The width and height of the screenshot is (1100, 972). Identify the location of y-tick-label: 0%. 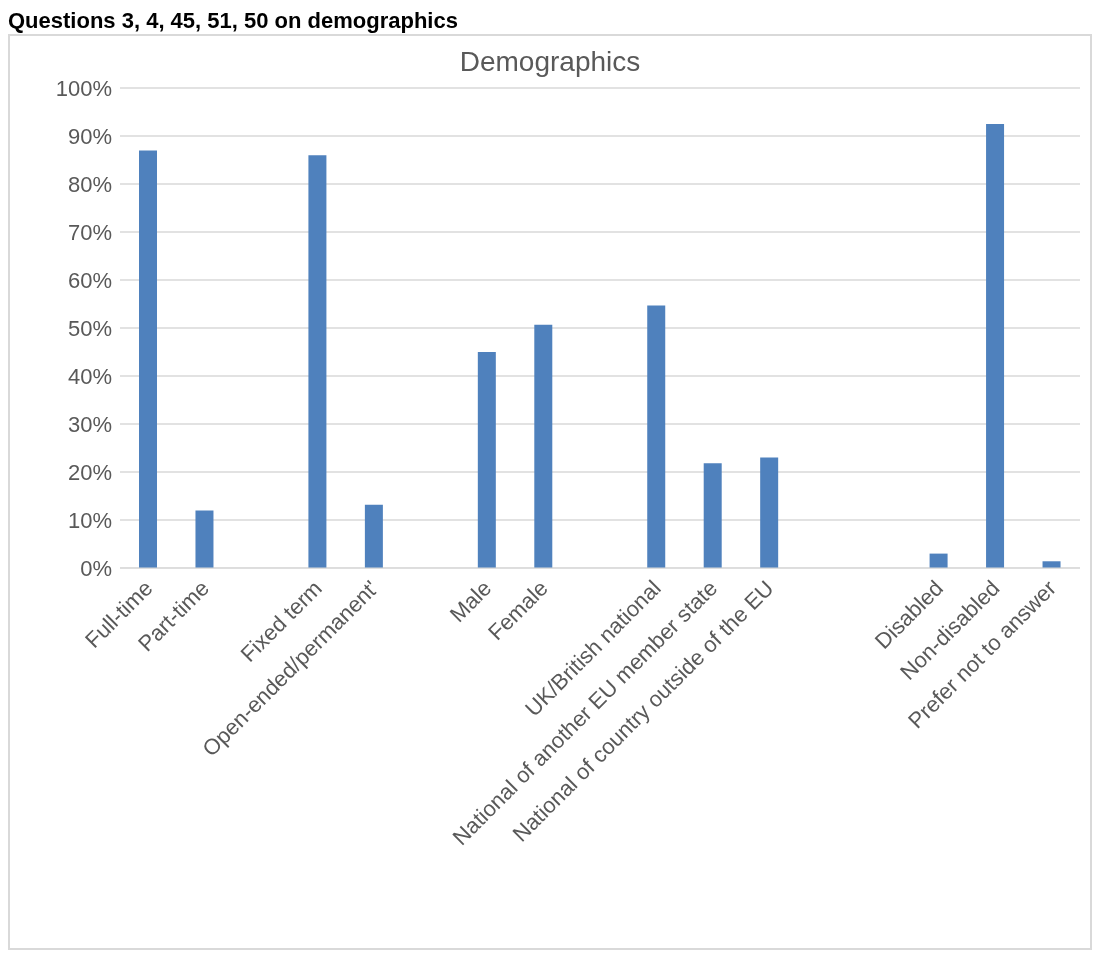
(96, 568).